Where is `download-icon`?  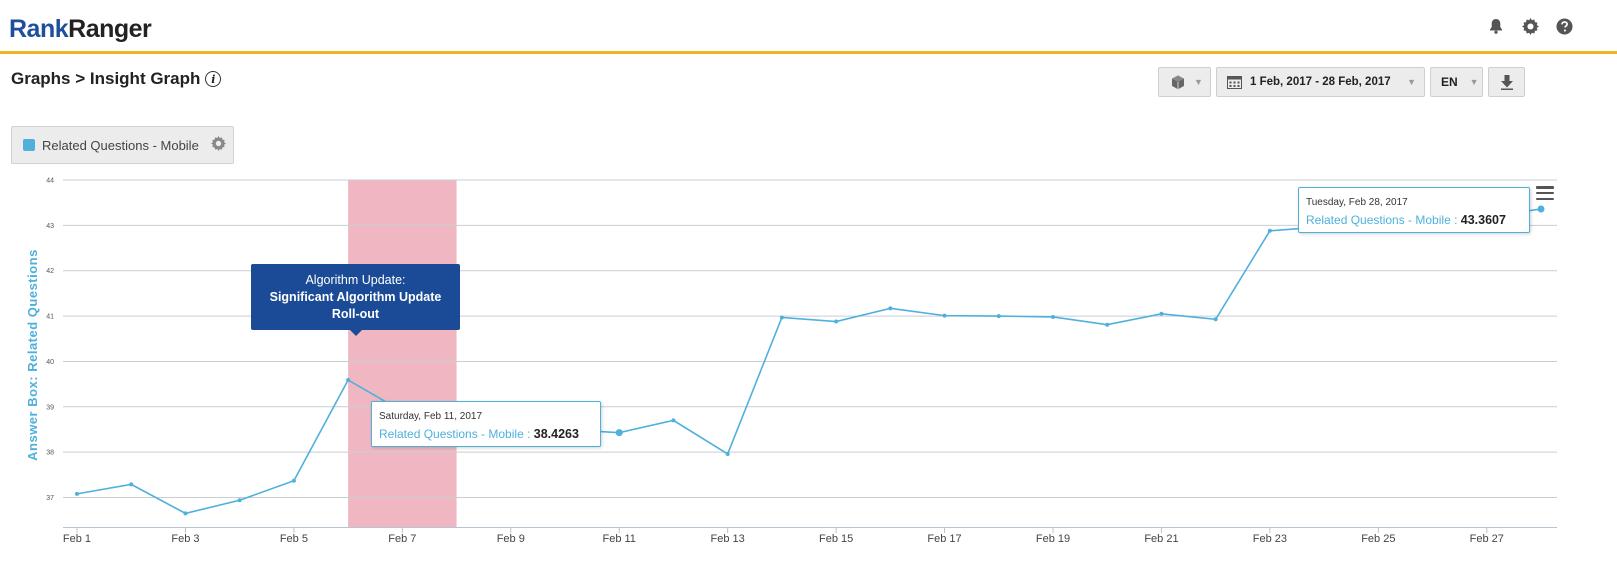 download-icon is located at coordinates (1506, 82).